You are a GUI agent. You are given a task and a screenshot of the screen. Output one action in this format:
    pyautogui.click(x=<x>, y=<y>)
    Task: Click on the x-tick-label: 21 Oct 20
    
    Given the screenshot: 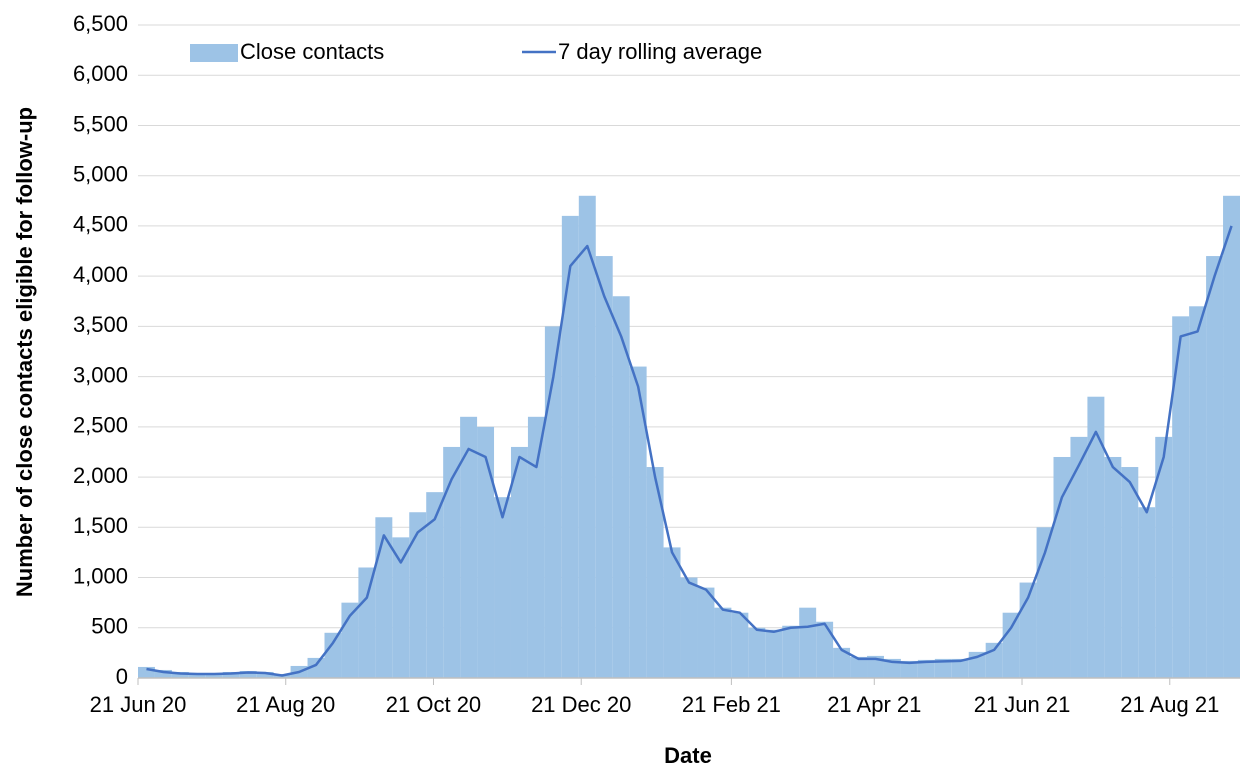 What is the action you would take?
    pyautogui.click(x=433, y=704)
    